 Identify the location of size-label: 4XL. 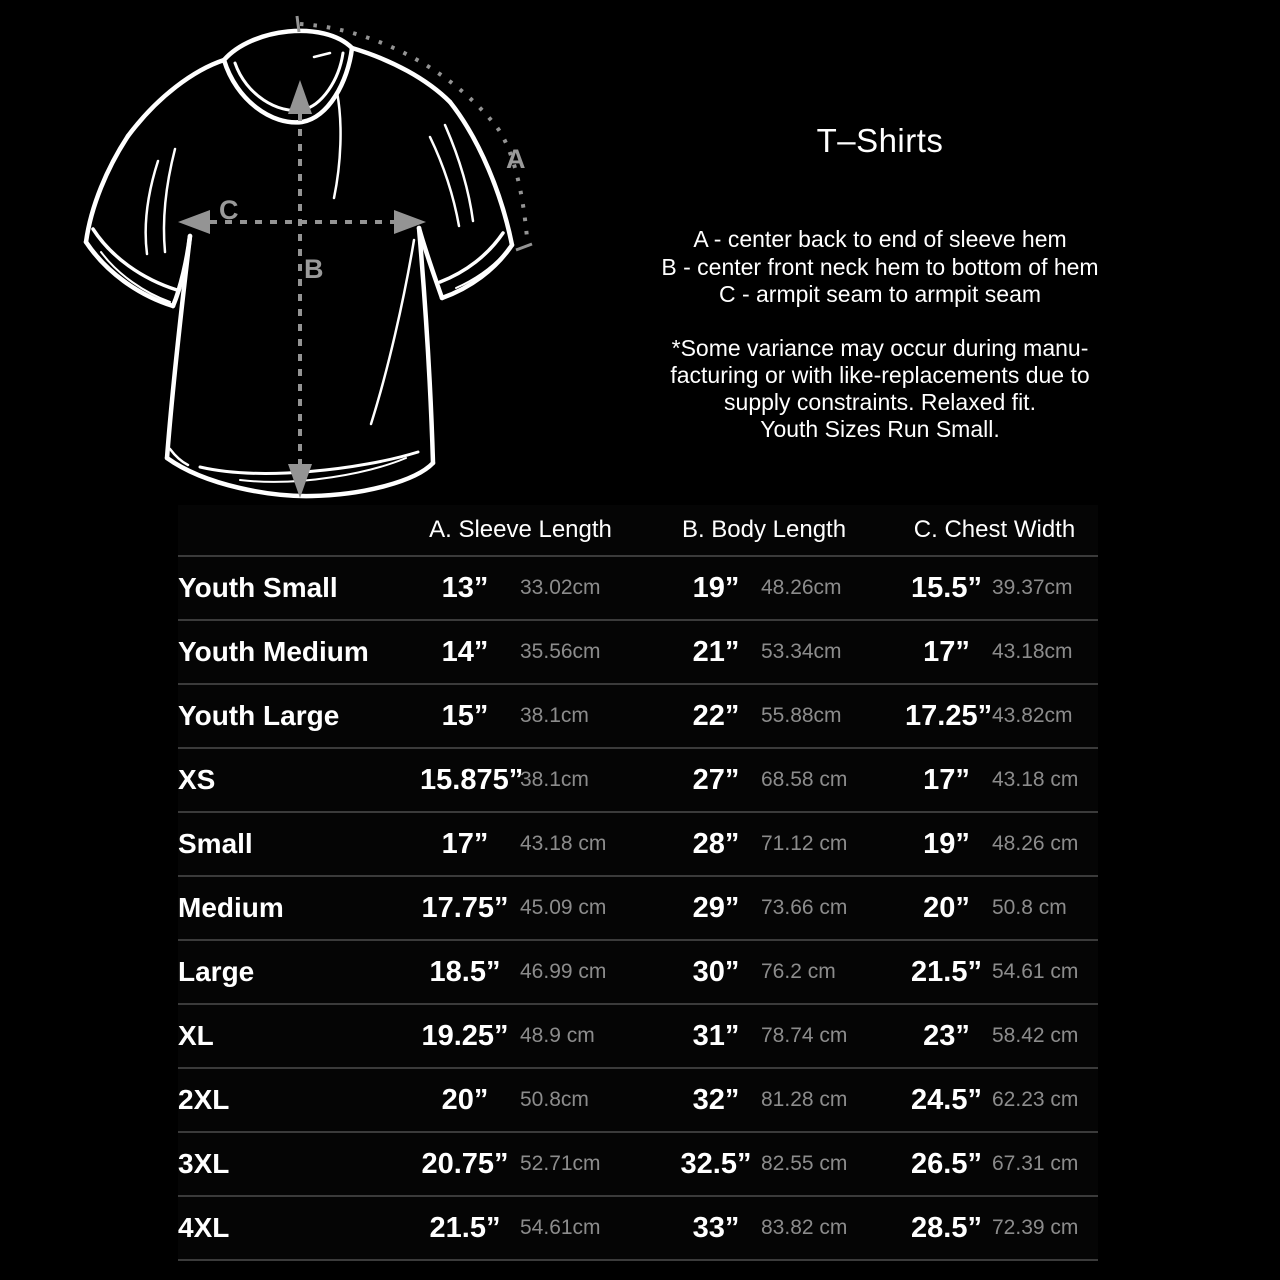
(204, 1227).